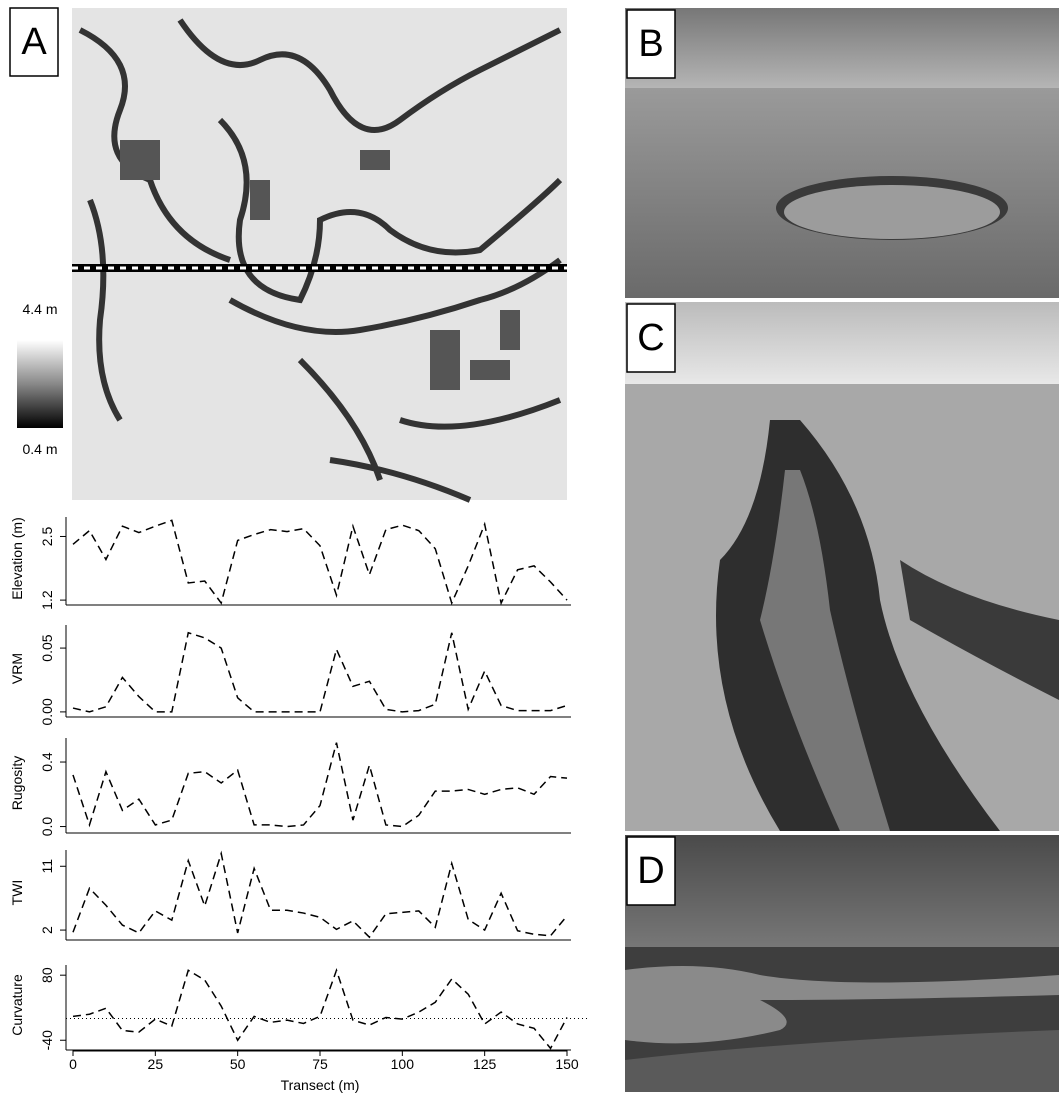 The image size is (1059, 1104). I want to click on y-axis-title: Elevation (m), so click(17, 558).